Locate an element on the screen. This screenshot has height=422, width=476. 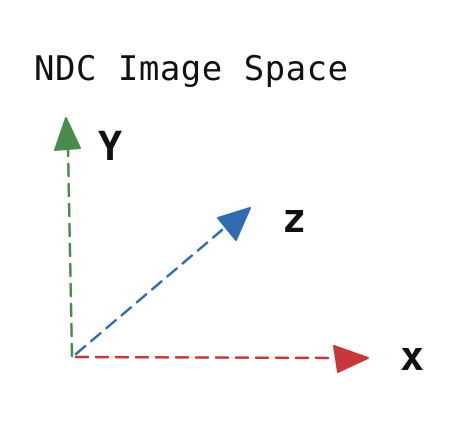
y-axis-arrowhead is located at coordinates (67, 134).